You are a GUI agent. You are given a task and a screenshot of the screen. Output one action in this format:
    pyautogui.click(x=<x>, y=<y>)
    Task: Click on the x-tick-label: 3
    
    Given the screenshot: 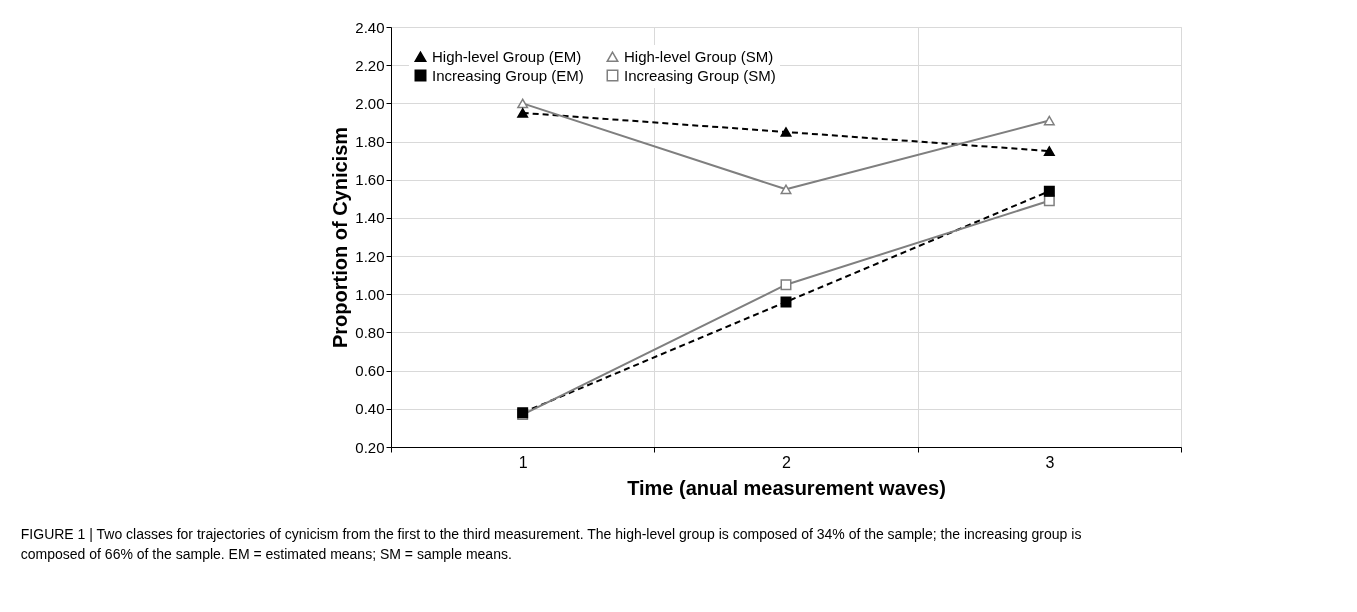 What is the action you would take?
    pyautogui.click(x=1050, y=462)
    